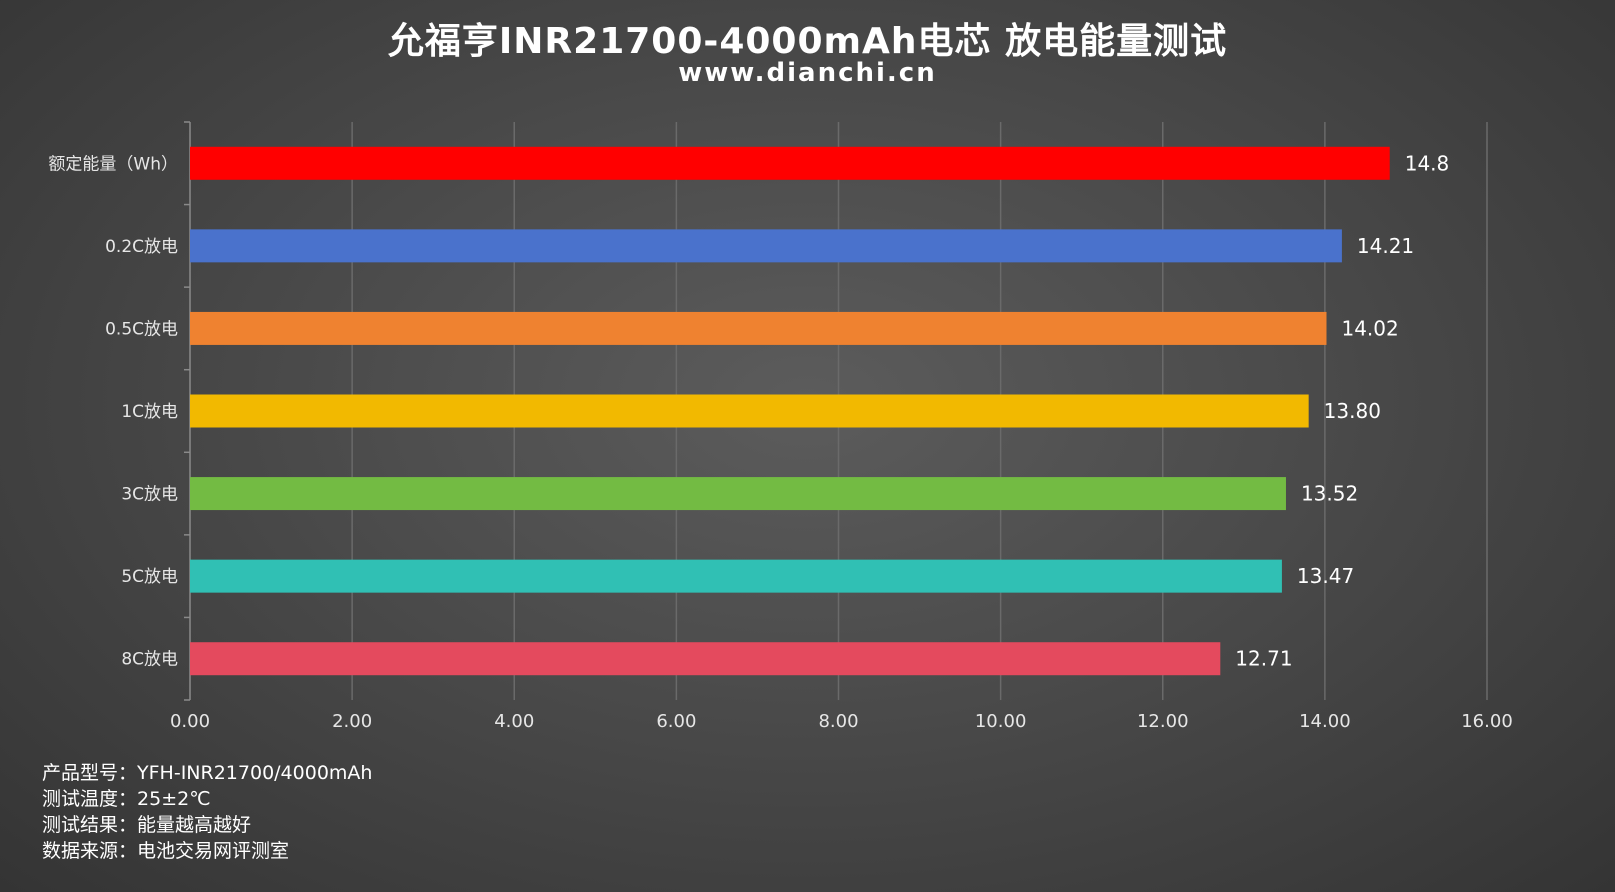 The width and height of the screenshot is (1615, 892). What do you see at coordinates (149, 412) in the screenshot?
I see `category-label: 1C放电` at bounding box center [149, 412].